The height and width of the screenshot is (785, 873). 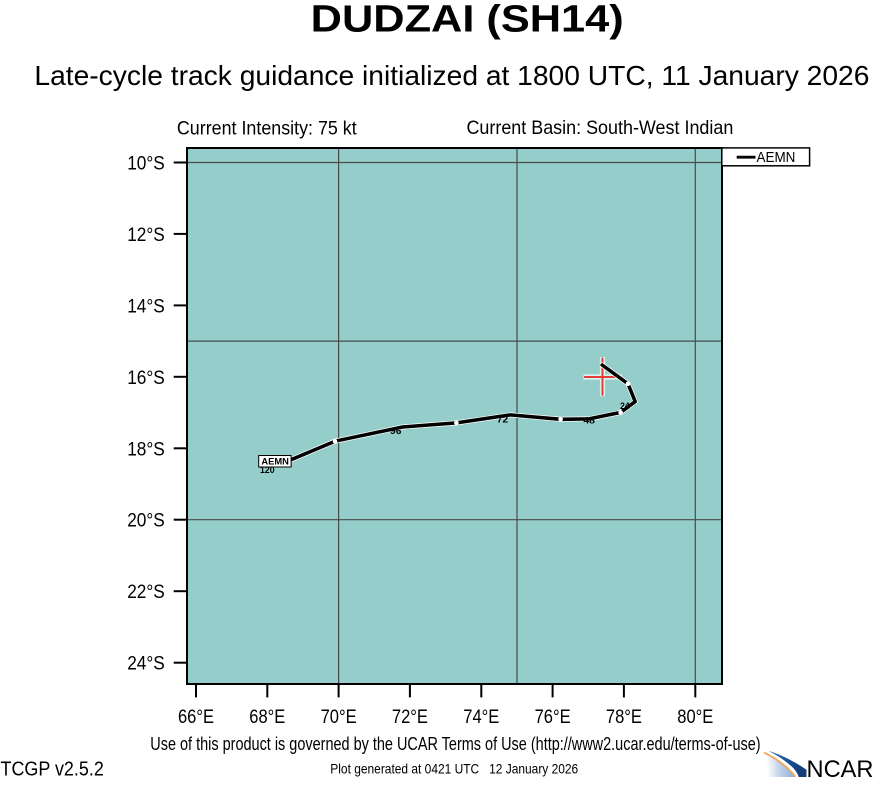 What do you see at coordinates (624, 717) in the screenshot?
I see `svg-text: 78°E` at bounding box center [624, 717].